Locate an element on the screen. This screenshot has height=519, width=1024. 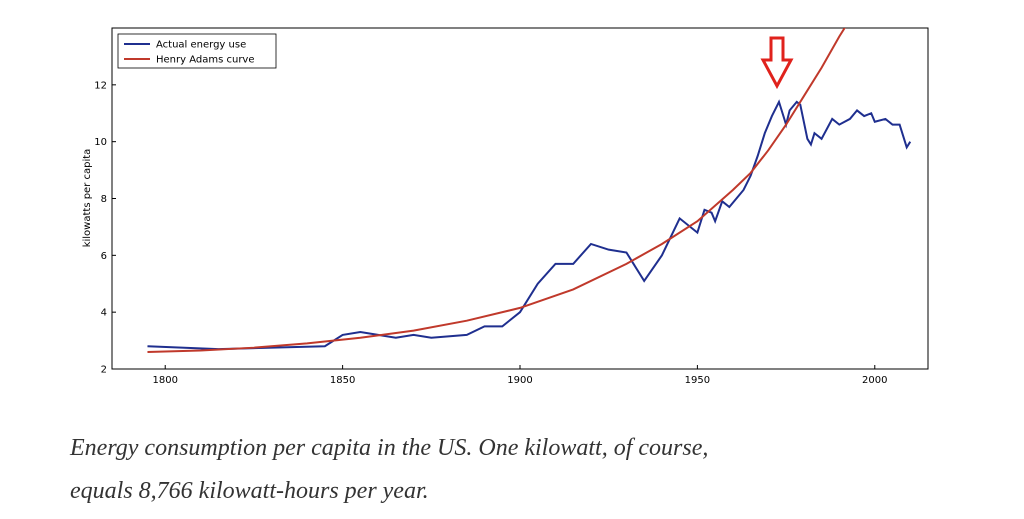
legend-box is located at coordinates (197, 51).